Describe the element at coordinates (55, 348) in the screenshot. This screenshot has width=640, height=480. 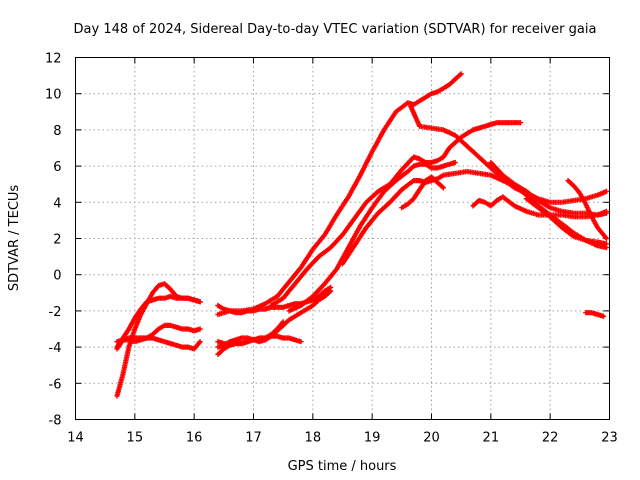
I see `y-tick-label: -4` at that location.